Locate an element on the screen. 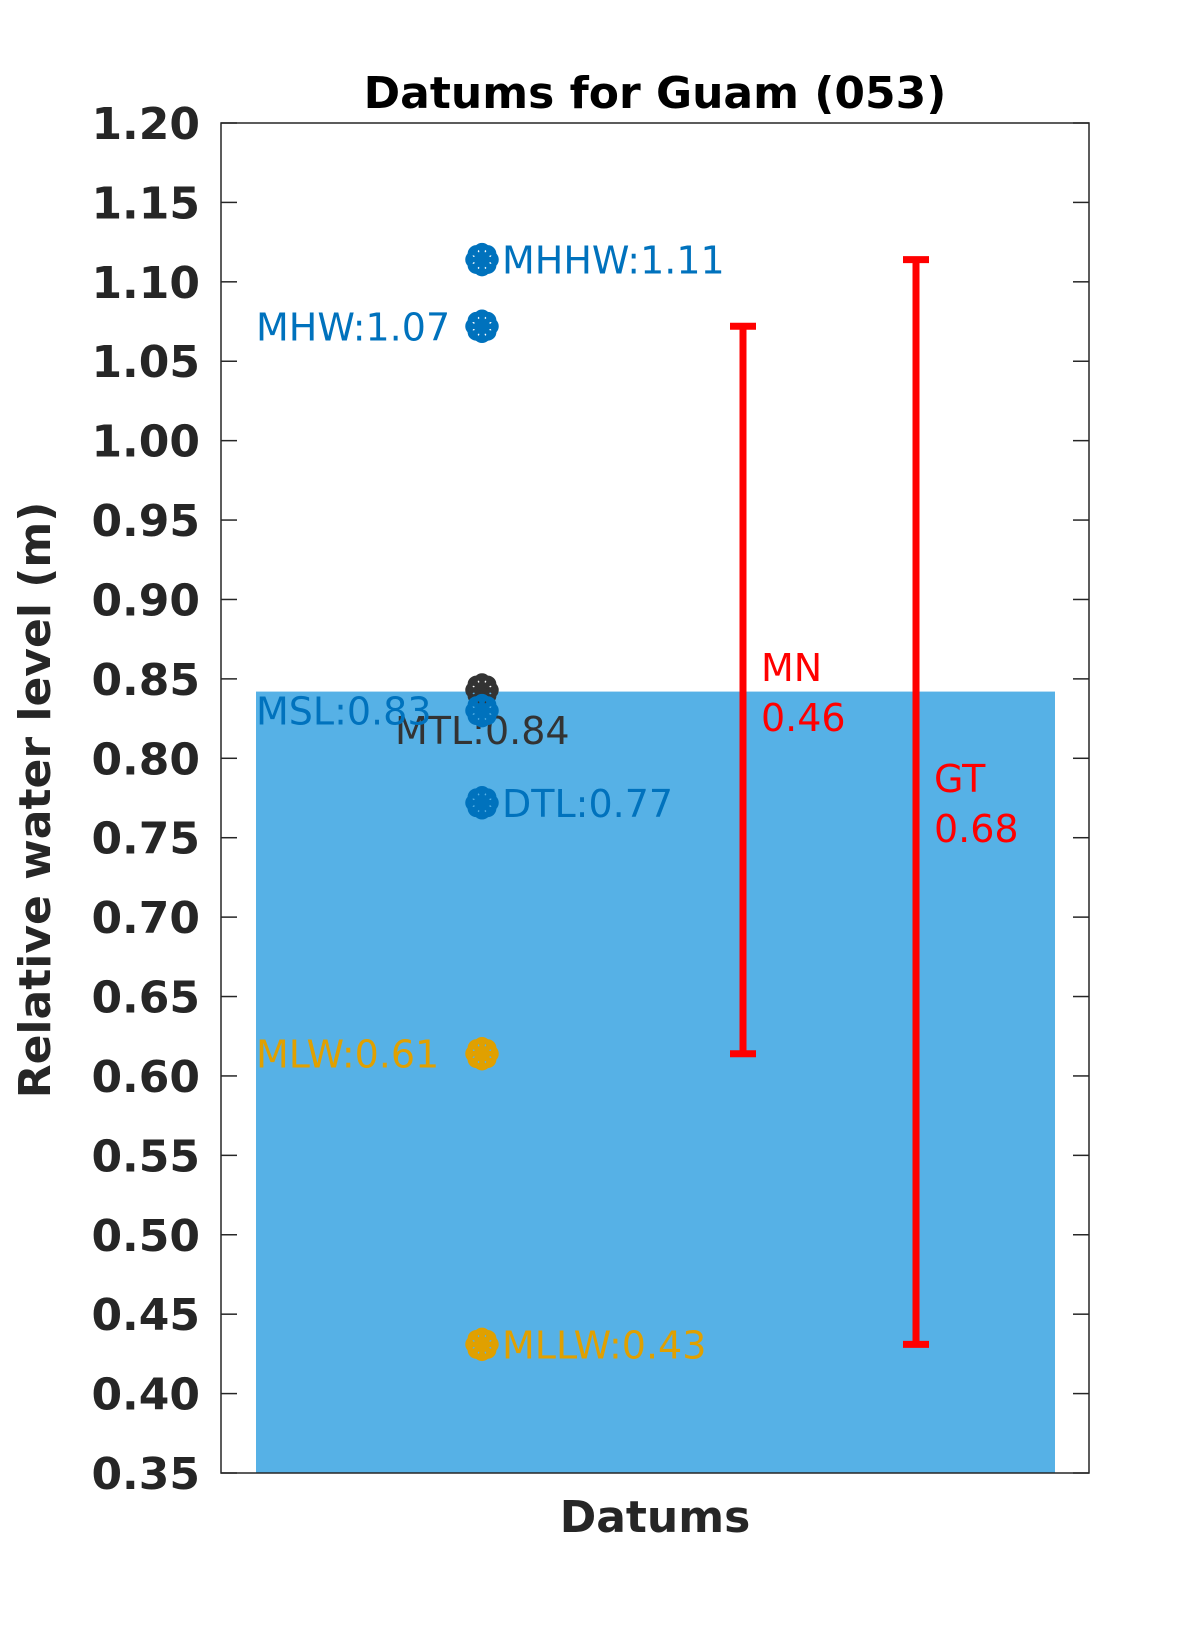  y-tick-label: 0.80 is located at coordinates (145, 759).